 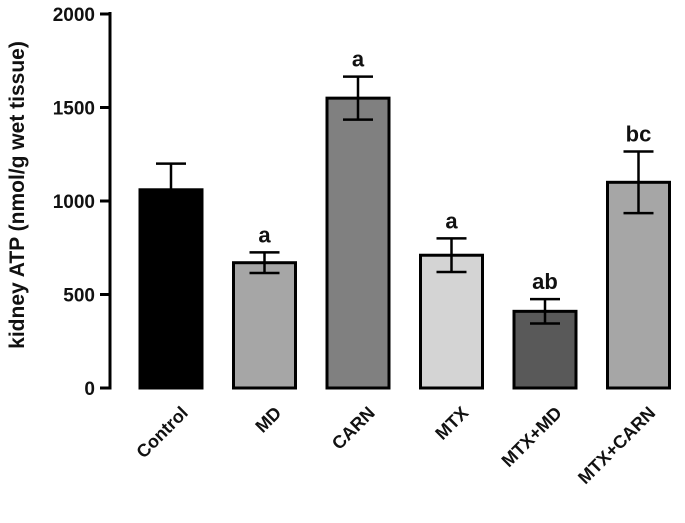 I want to click on category-label: Control, so click(x=161, y=432).